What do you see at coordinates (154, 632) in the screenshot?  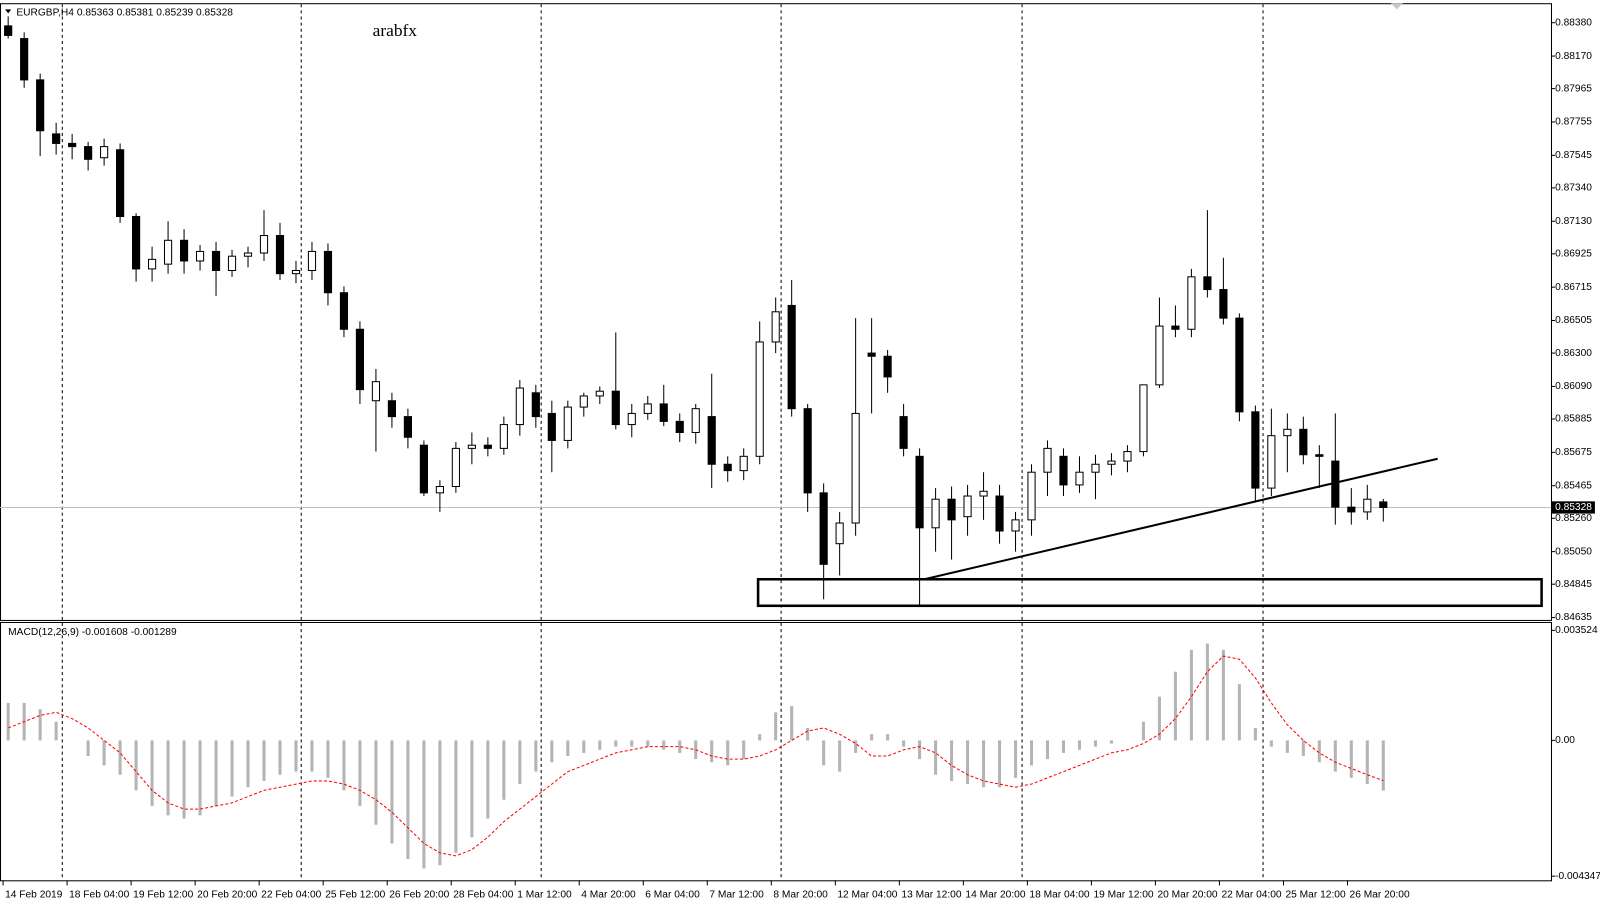 I see `last-signal: -0.001289` at bounding box center [154, 632].